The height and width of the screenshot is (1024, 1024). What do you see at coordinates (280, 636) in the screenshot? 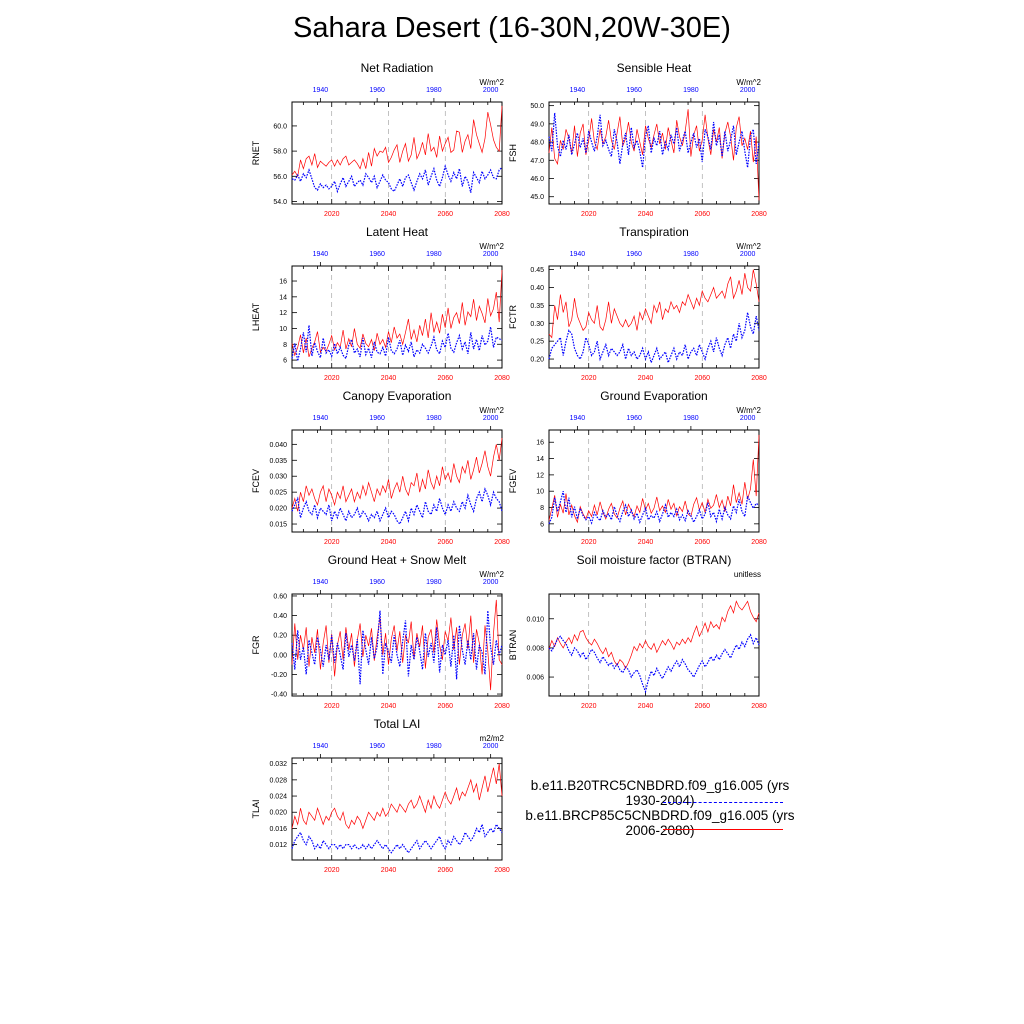
I see `y-tick-label: 0.20` at bounding box center [280, 636].